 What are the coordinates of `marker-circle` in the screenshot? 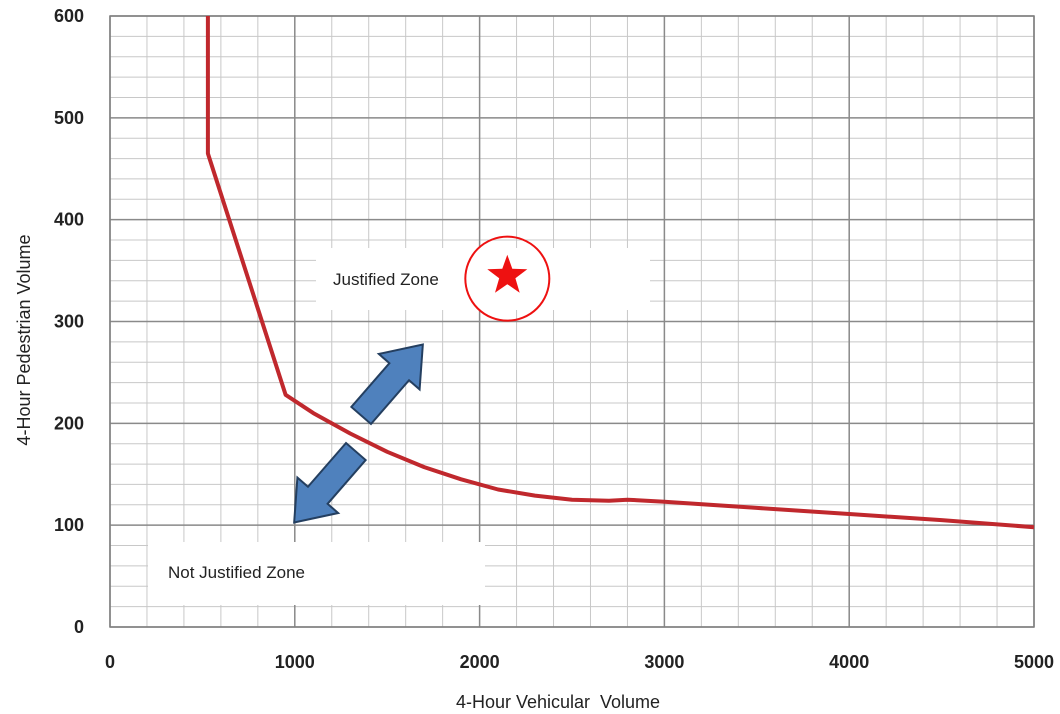 It's located at (507, 278).